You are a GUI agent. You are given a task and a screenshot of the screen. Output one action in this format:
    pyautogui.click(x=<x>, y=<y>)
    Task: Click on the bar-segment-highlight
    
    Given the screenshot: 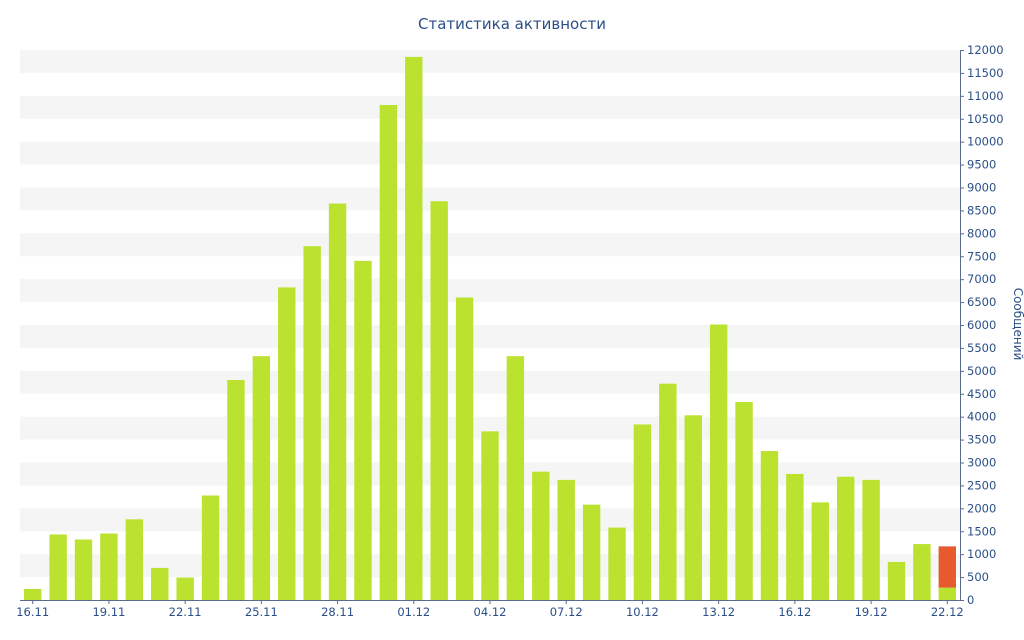 What is the action you would take?
    pyautogui.click(x=947, y=567)
    